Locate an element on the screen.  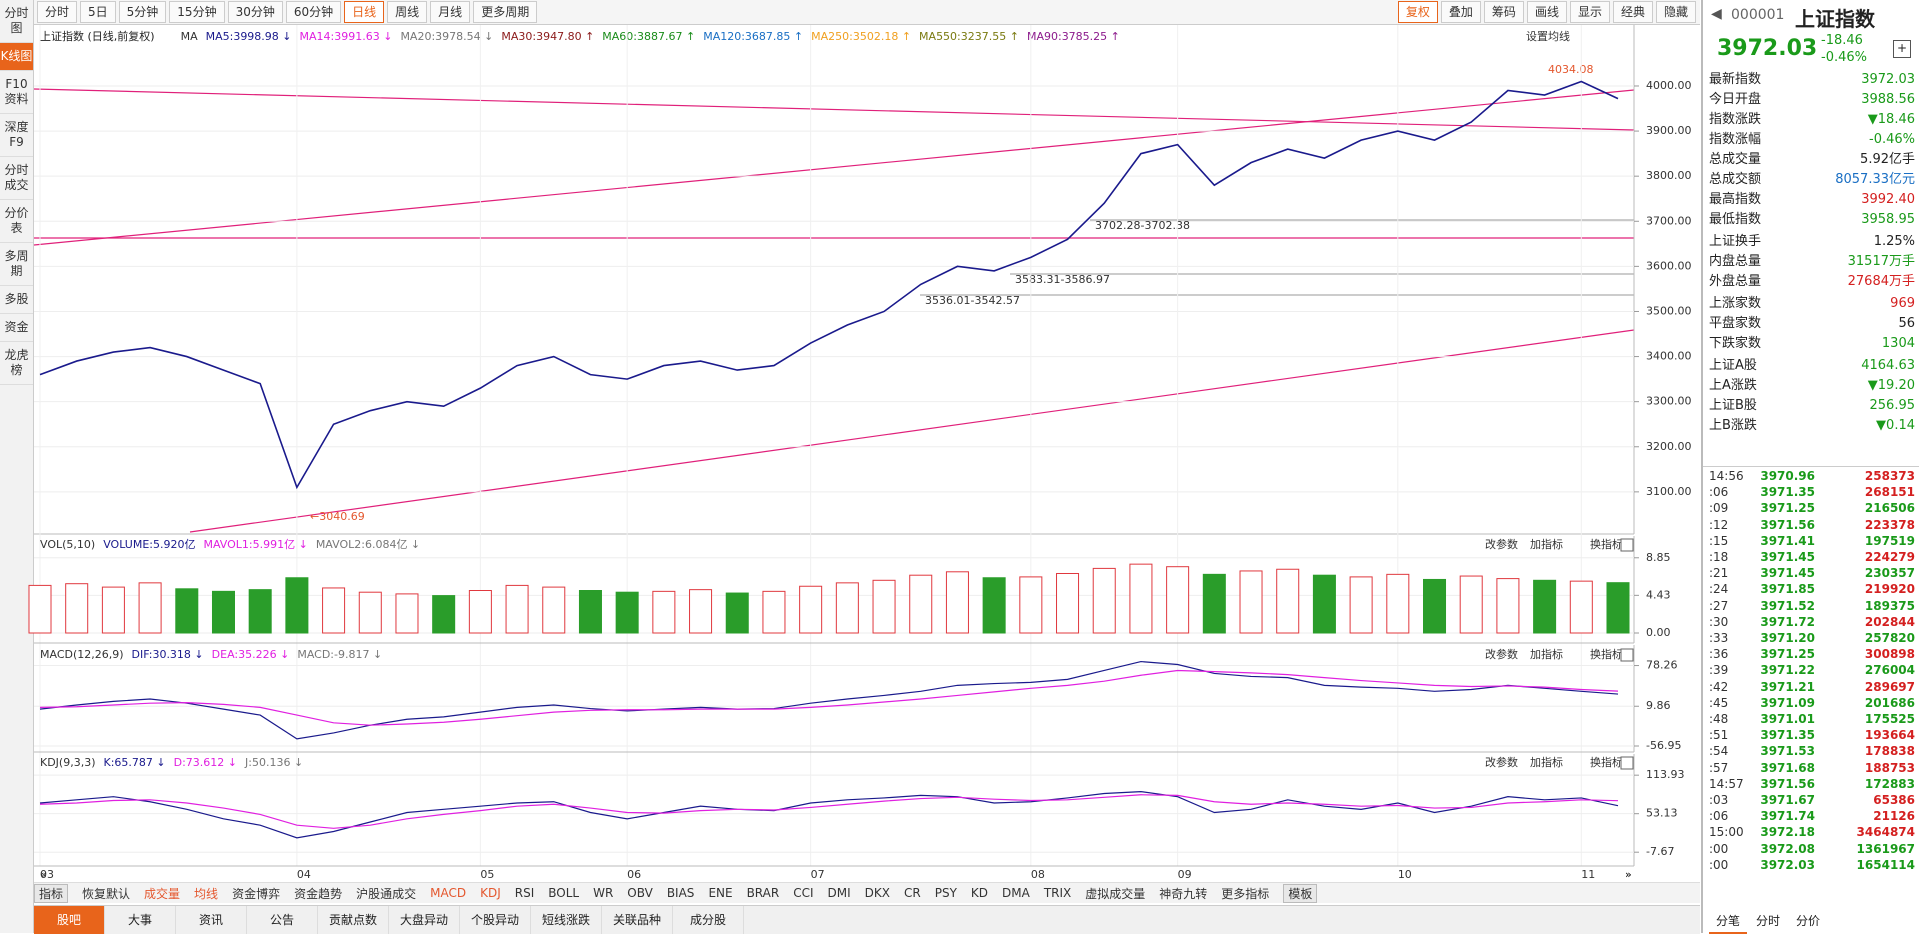
sidebar-tab: 龙虎榜 is located at coordinates (16, 363).